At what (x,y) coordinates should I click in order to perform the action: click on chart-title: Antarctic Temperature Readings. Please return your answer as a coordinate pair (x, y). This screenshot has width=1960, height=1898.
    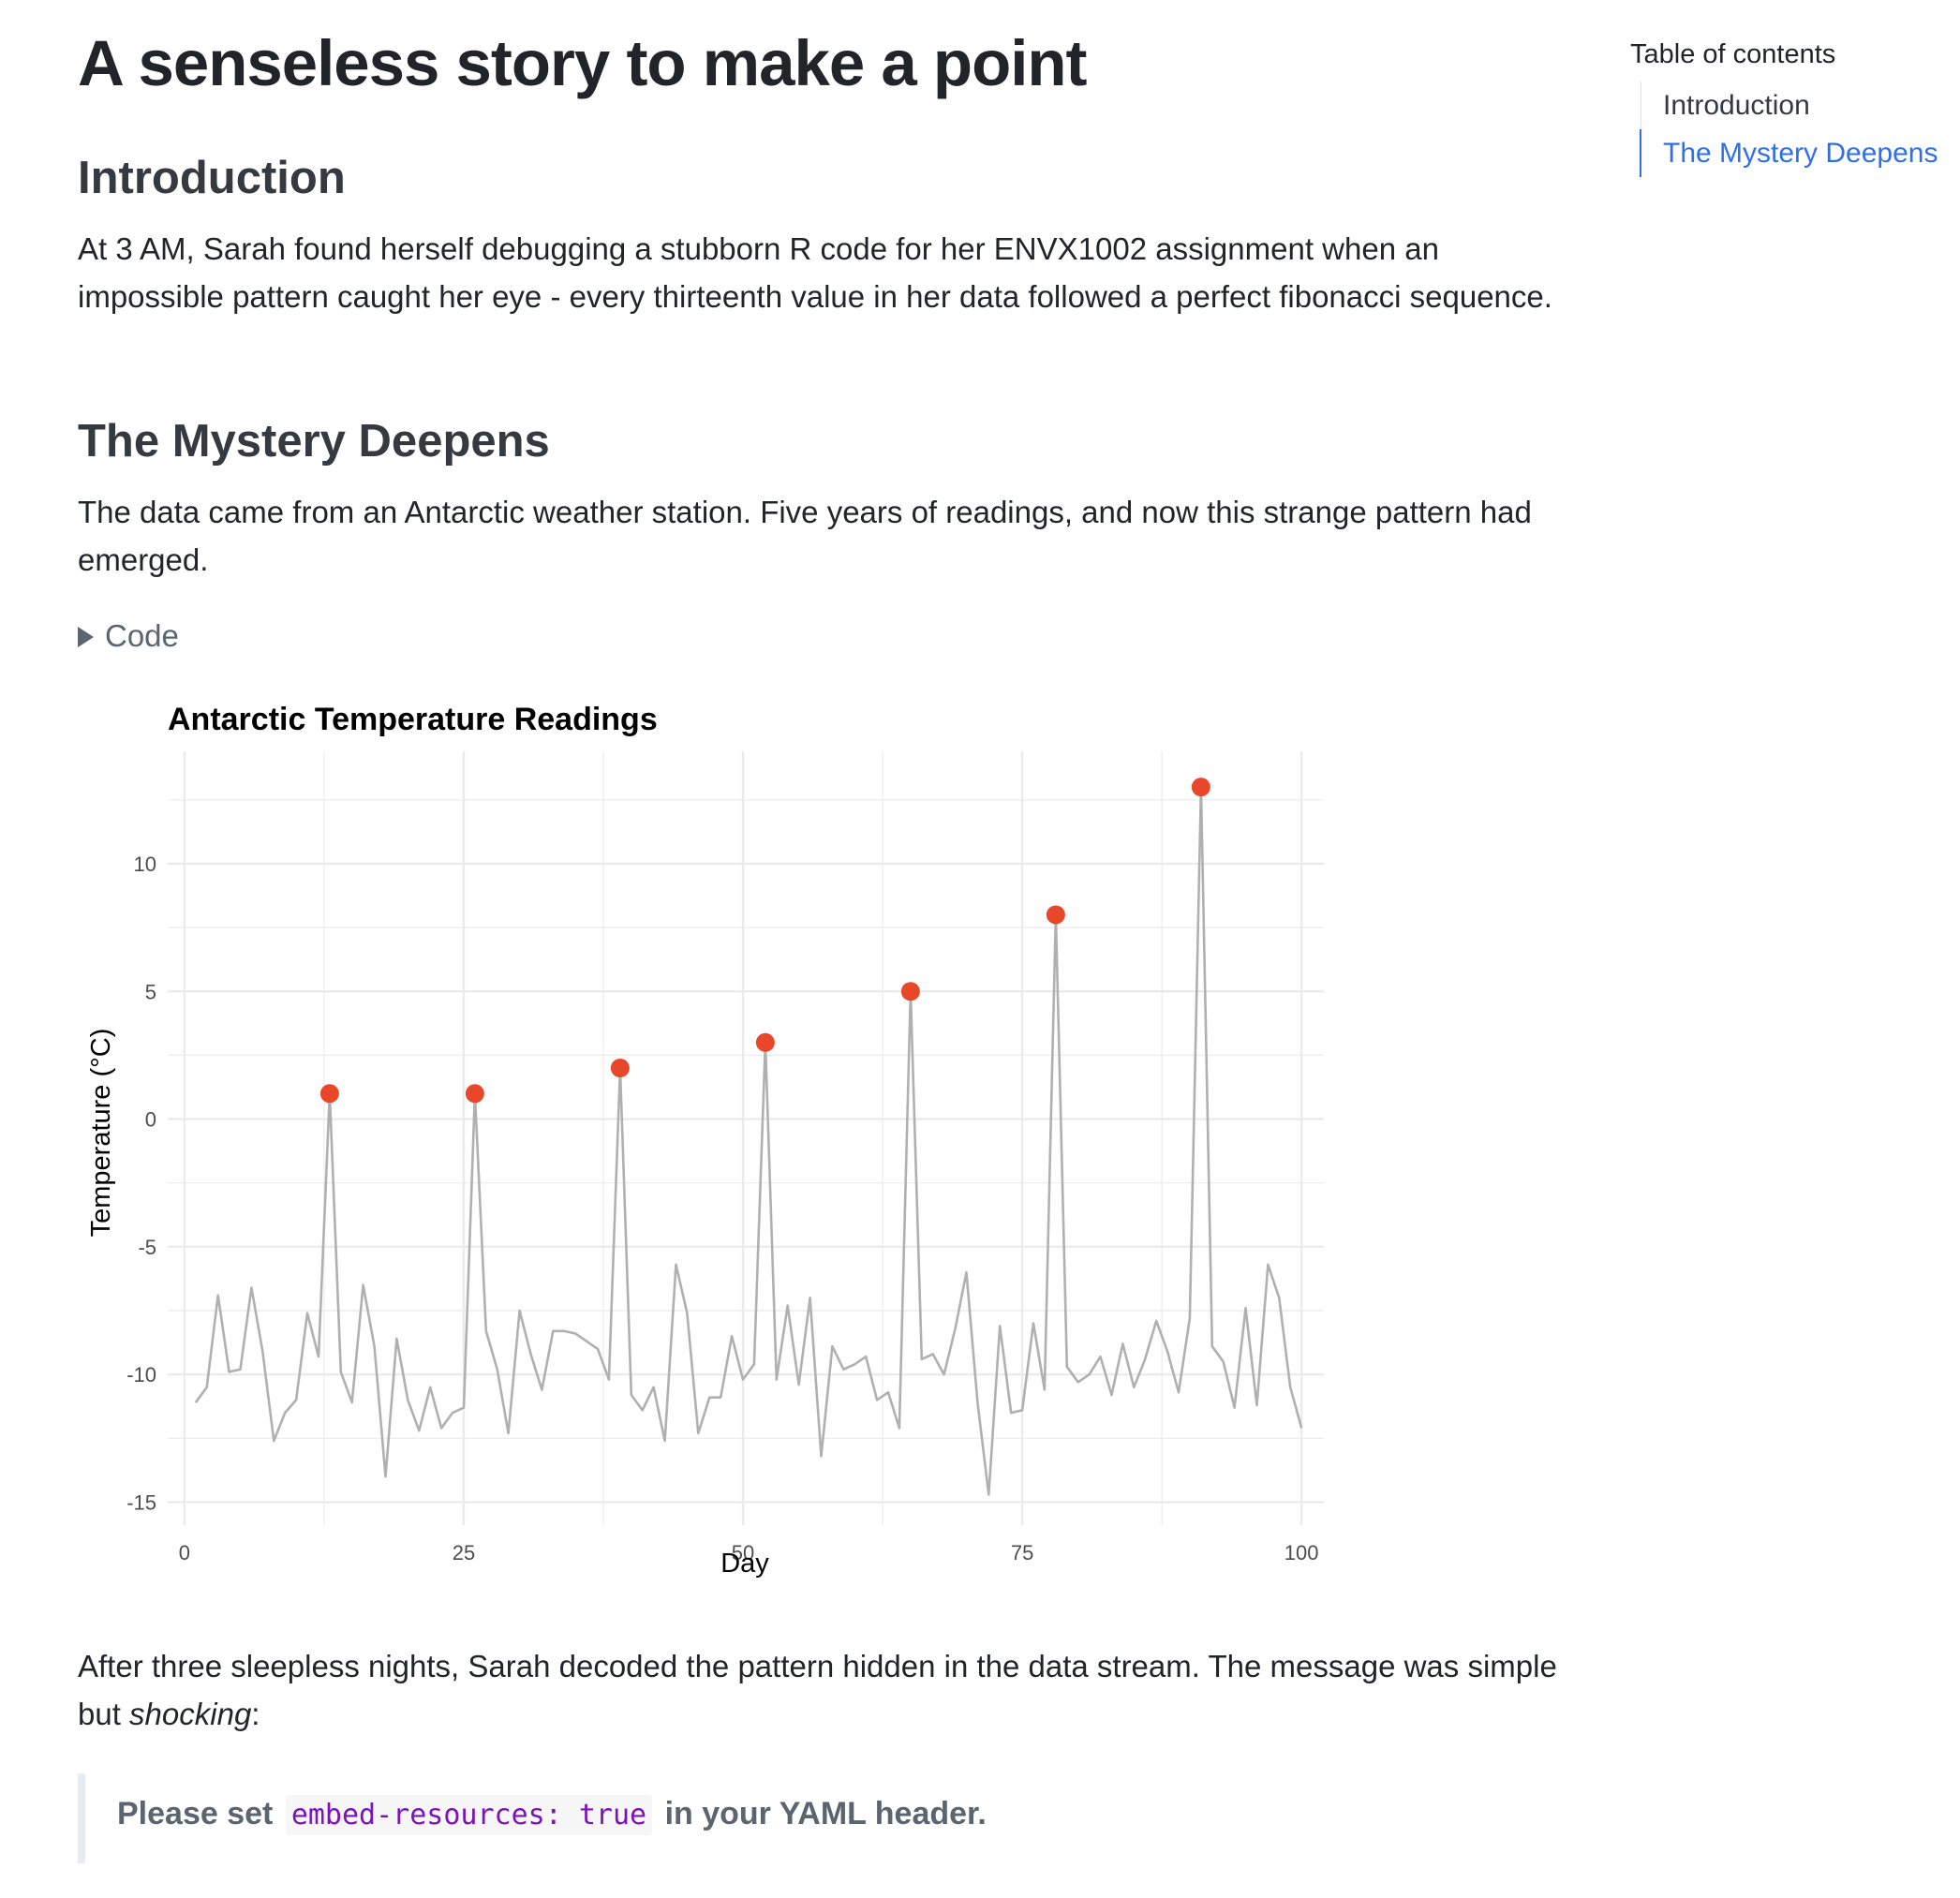
    Looking at the image, I should click on (413, 719).